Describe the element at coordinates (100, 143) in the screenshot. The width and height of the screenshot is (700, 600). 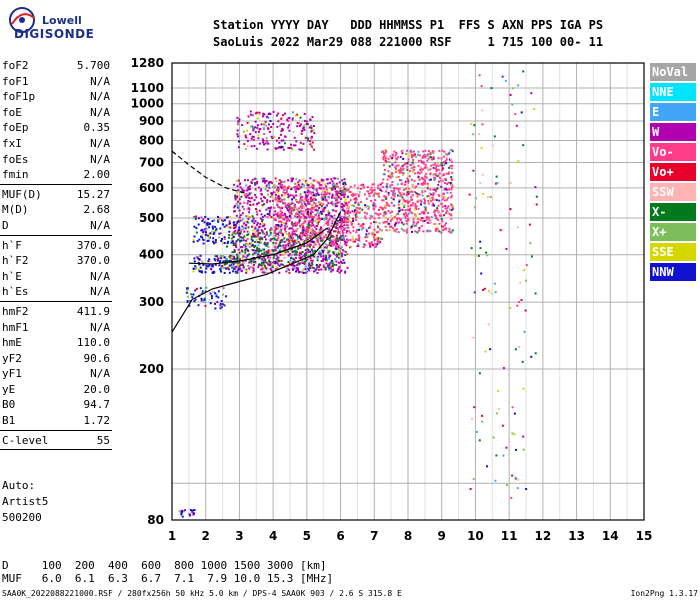
I see `param-value: N/A` at that location.